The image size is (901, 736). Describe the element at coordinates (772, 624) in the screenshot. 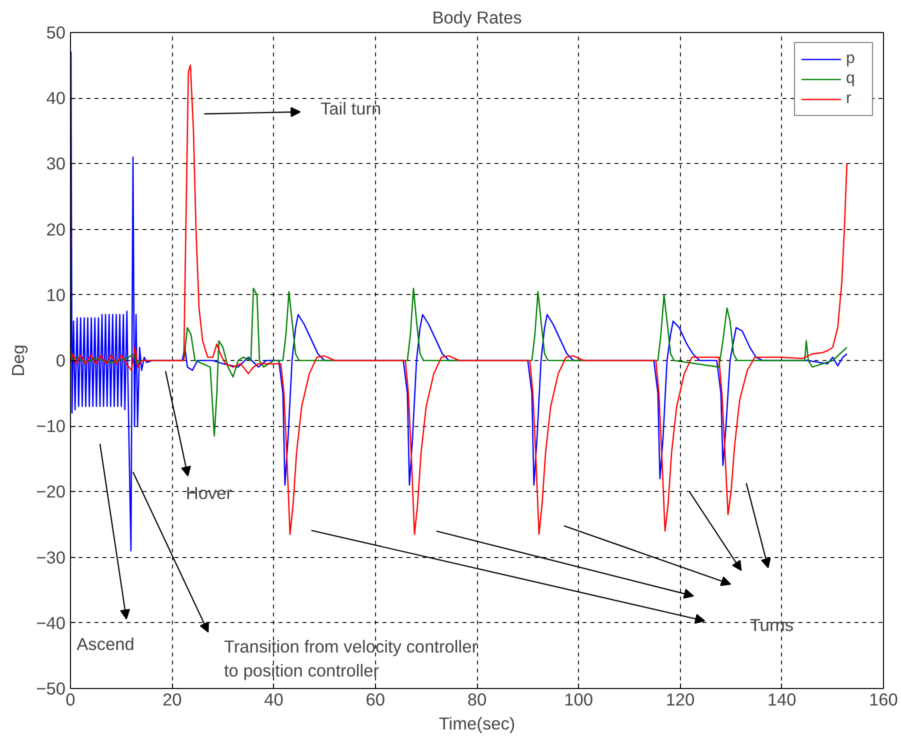

I see `annotation: Turns` at that location.